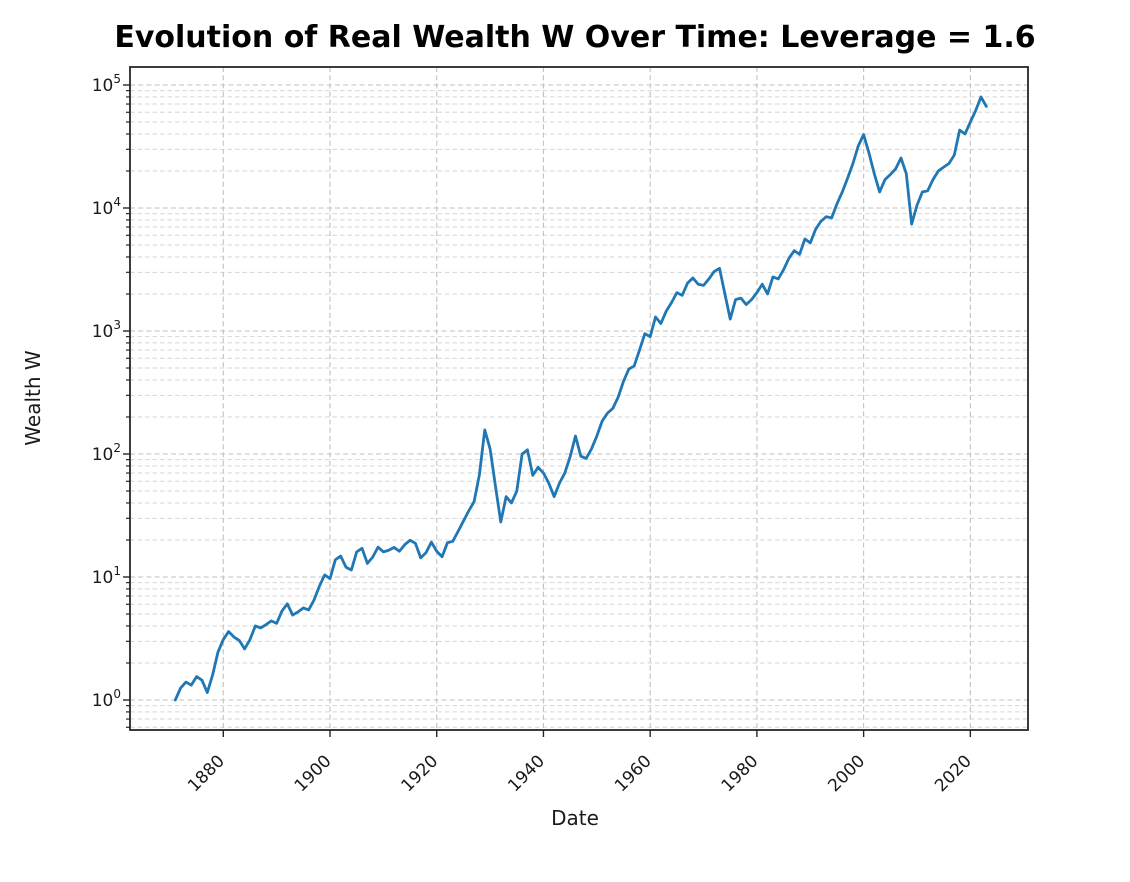  I want to click on y-axis-label: Wealth W, so click(33, 398).